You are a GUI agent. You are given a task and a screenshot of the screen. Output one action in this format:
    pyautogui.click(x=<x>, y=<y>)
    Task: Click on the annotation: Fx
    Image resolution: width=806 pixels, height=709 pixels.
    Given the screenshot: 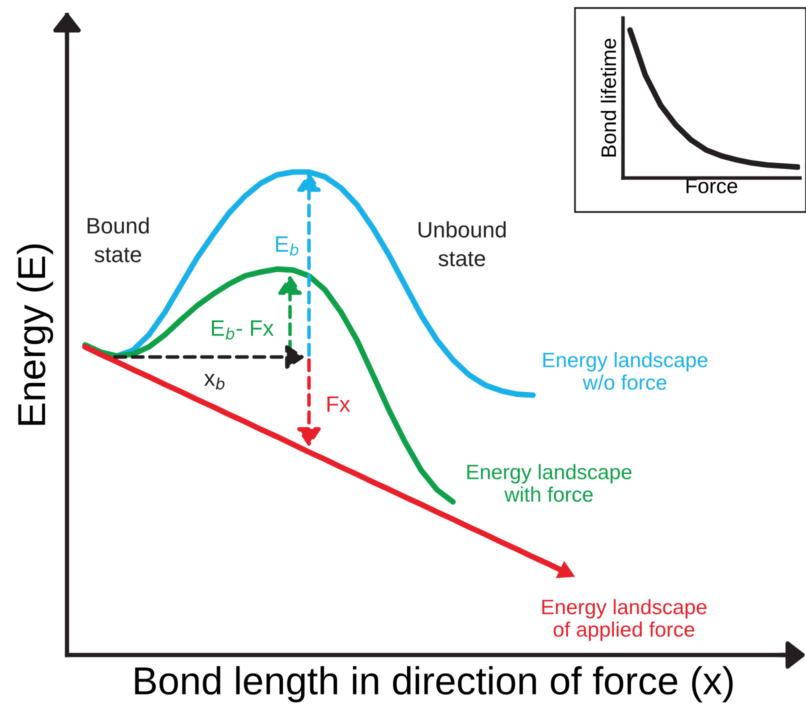 What is the action you would take?
    pyautogui.click(x=338, y=404)
    